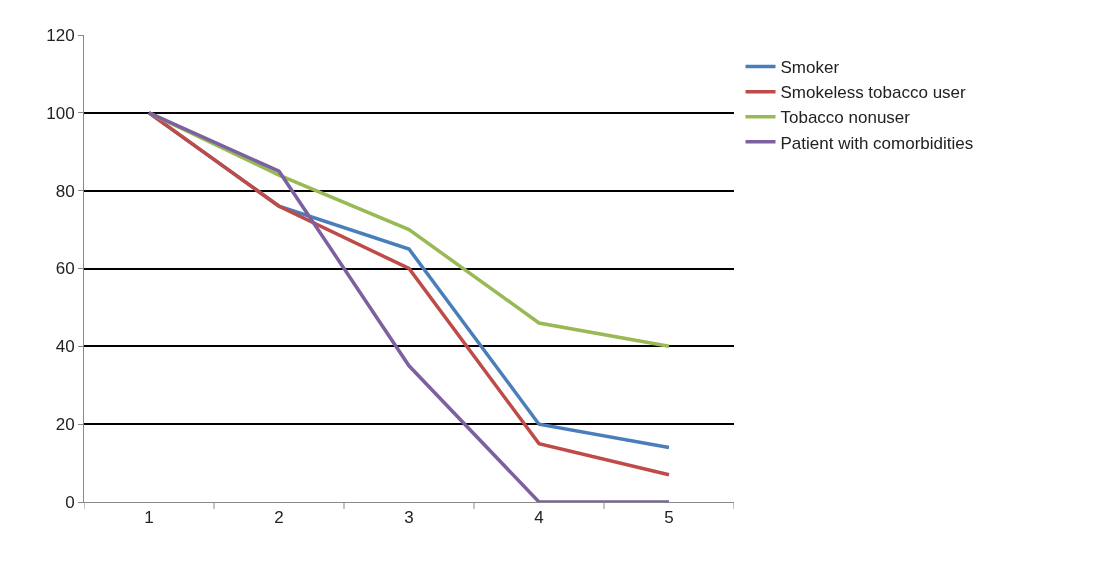 Image resolution: width=1099 pixels, height=569 pixels. What do you see at coordinates (279, 518) in the screenshot?
I see `x-tick-label: 2` at bounding box center [279, 518].